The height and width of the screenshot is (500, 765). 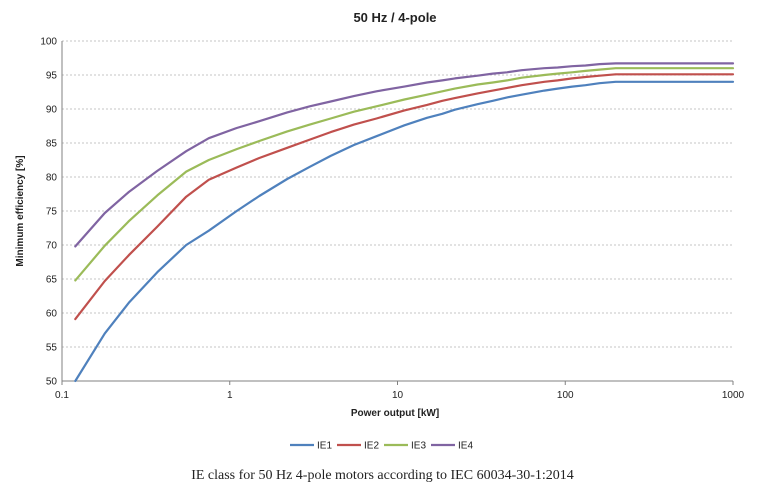 I want to click on y-tick-label: 50, so click(x=52, y=382).